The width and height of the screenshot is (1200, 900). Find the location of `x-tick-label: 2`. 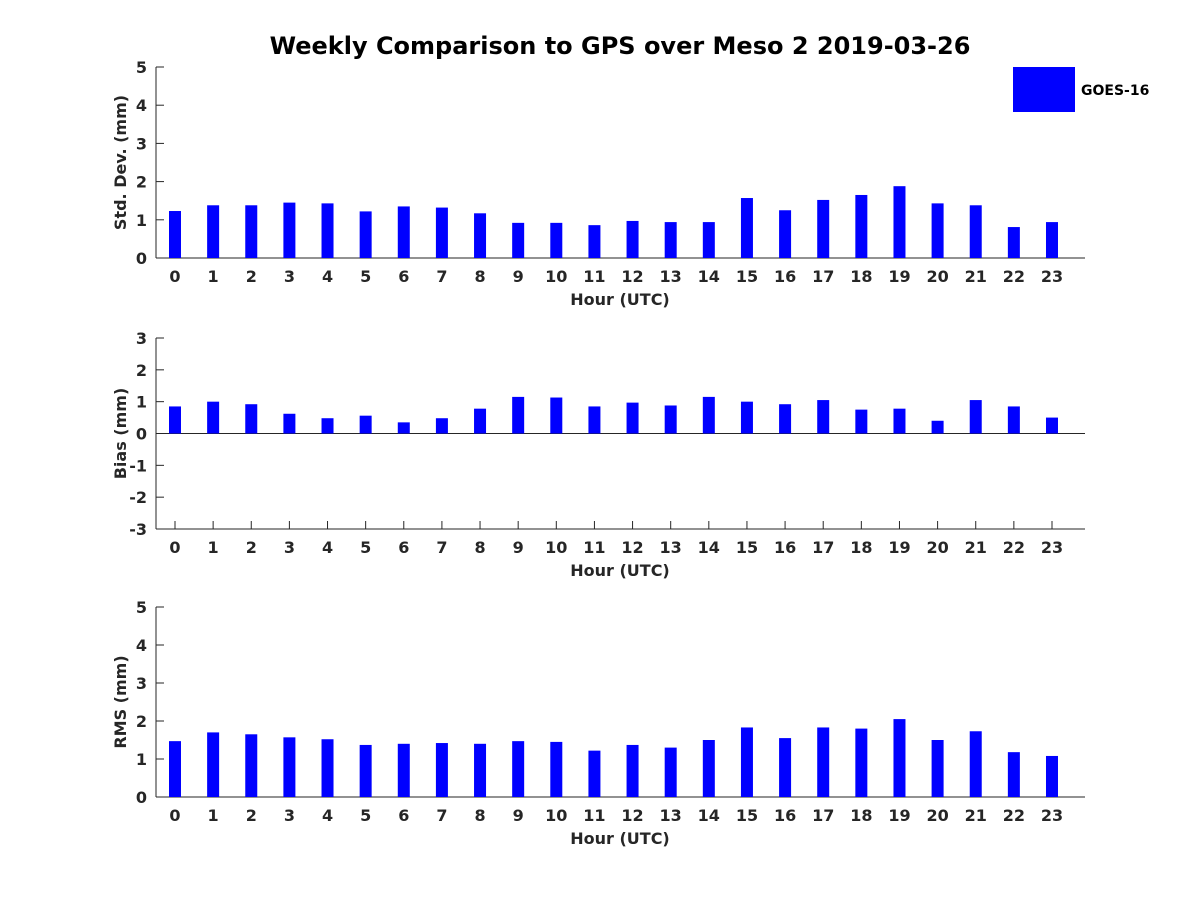

x-tick-label: 2 is located at coordinates (251, 276).